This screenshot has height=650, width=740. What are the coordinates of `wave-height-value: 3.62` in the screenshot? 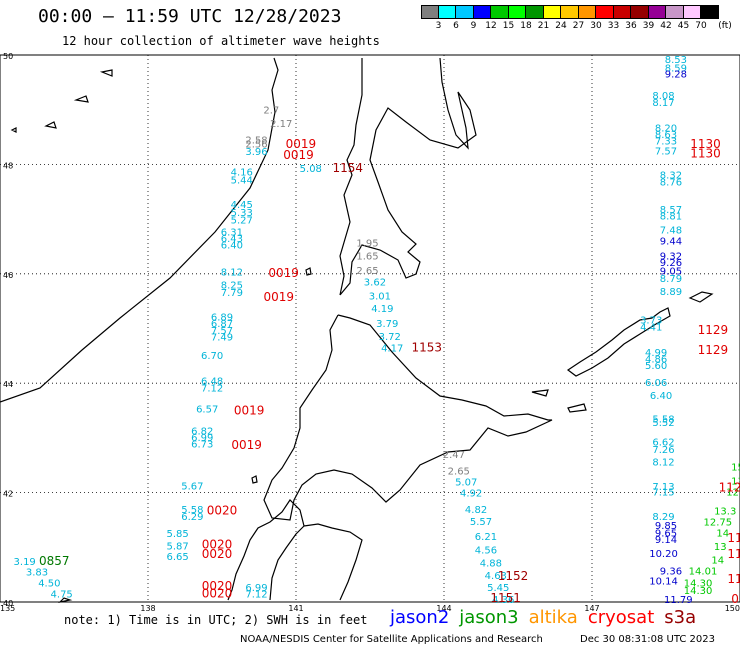 It's located at (375, 282).